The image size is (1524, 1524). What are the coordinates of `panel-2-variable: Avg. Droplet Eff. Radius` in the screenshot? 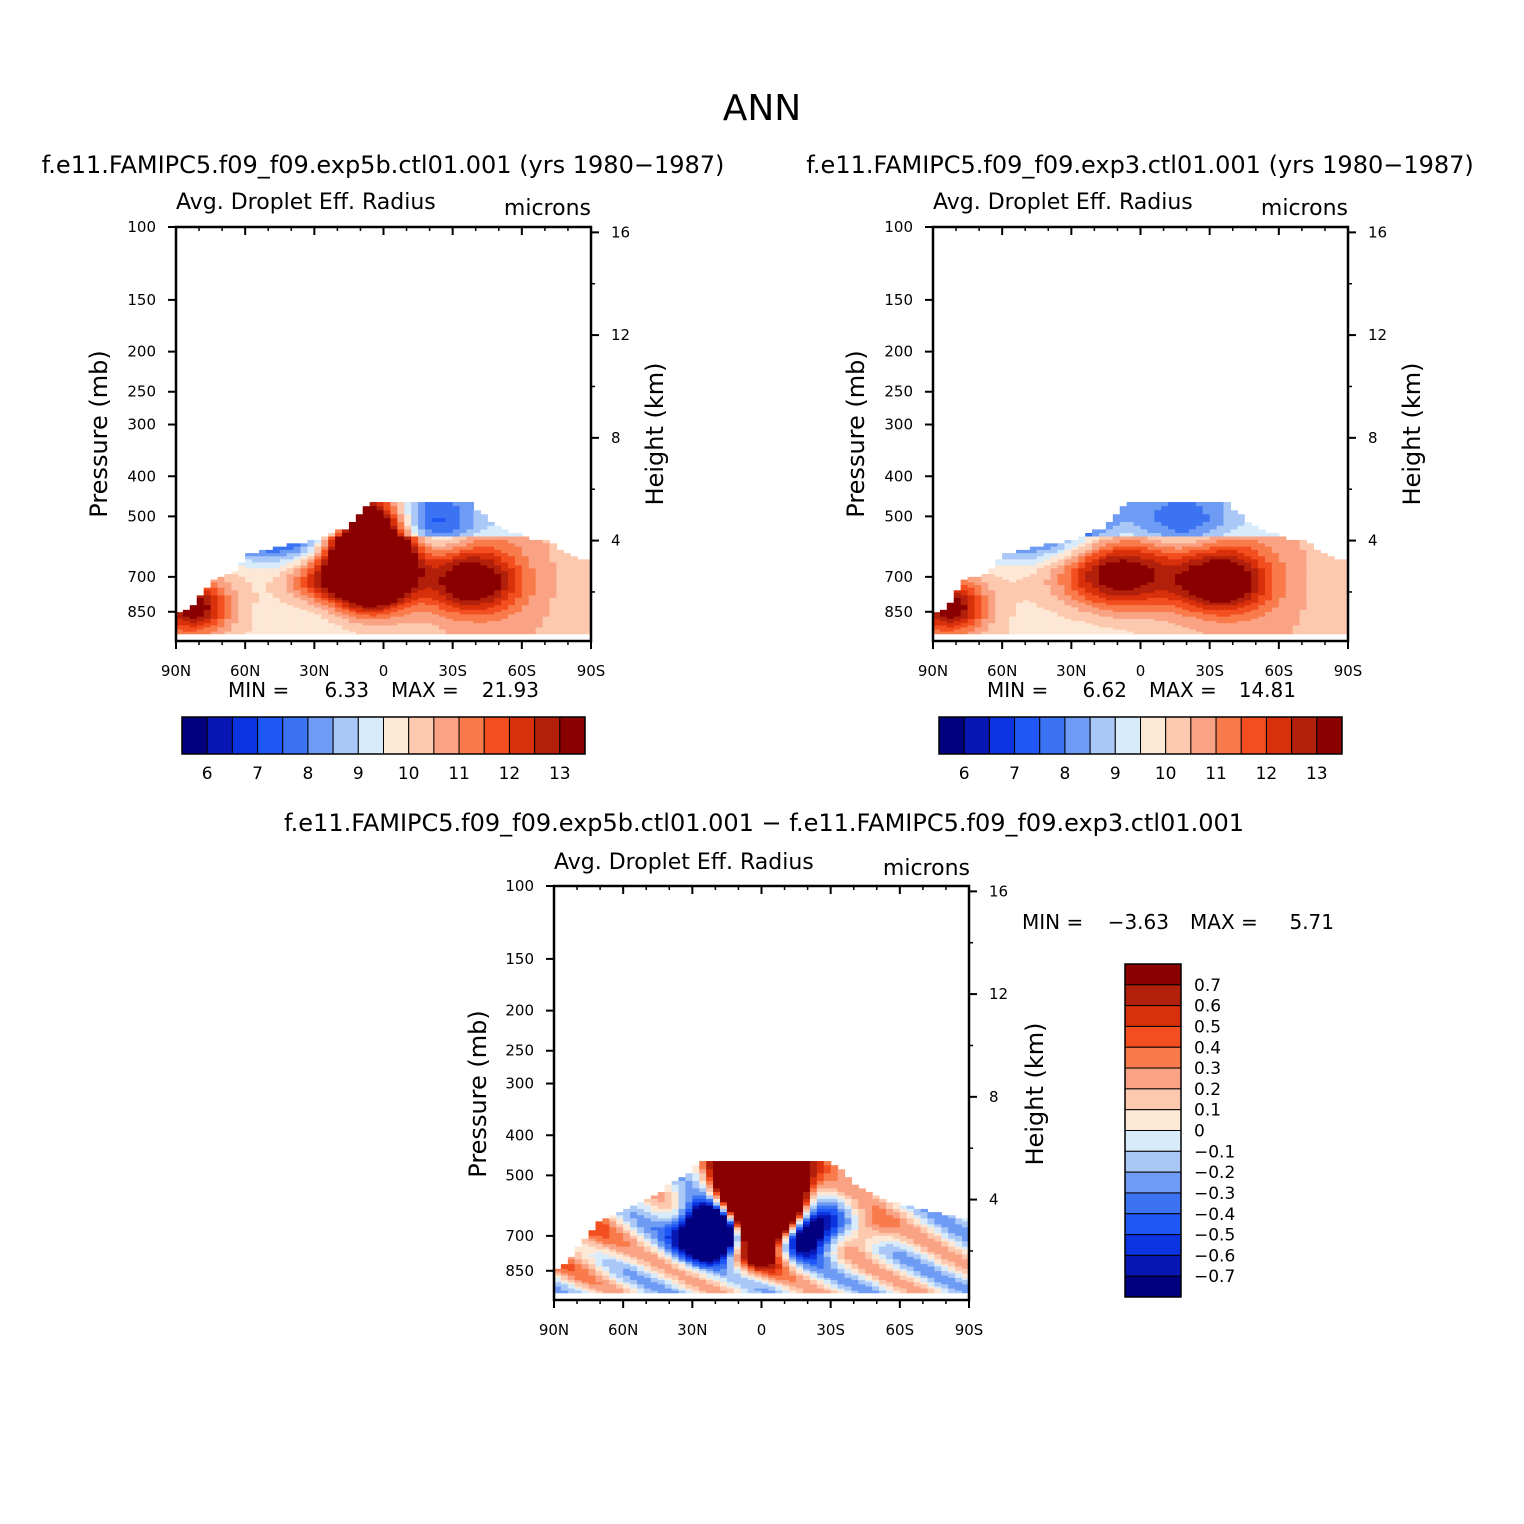 It's located at (1063, 202).